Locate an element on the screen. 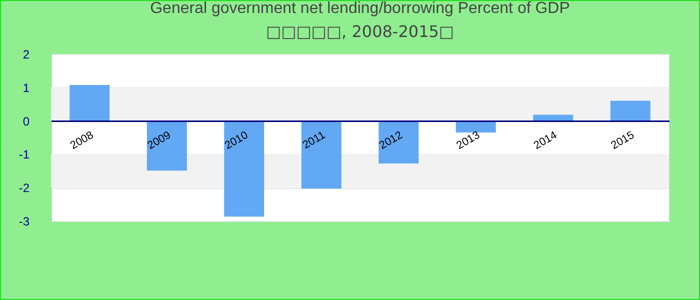 This screenshot has width=700, height=300. x-tick-label: 2012 is located at coordinates (391, 140).